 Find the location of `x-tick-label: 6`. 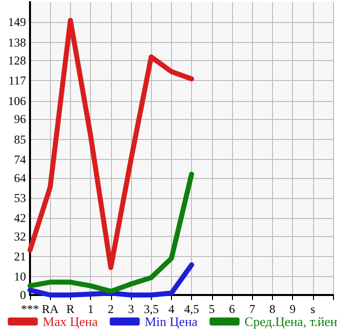

x-tick-label: 6 is located at coordinates (232, 309).